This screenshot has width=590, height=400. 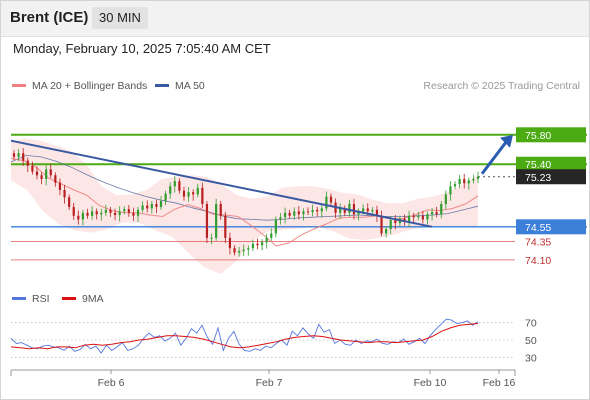 I want to click on legend-ma20: MA 20 + Bollinger Bands, so click(x=79, y=86).